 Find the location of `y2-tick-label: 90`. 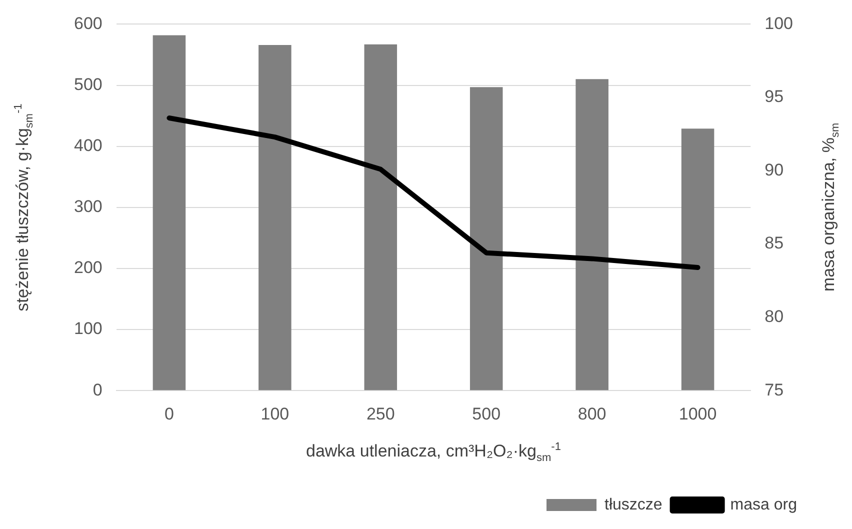

y2-tick-label: 90 is located at coordinates (774, 170).